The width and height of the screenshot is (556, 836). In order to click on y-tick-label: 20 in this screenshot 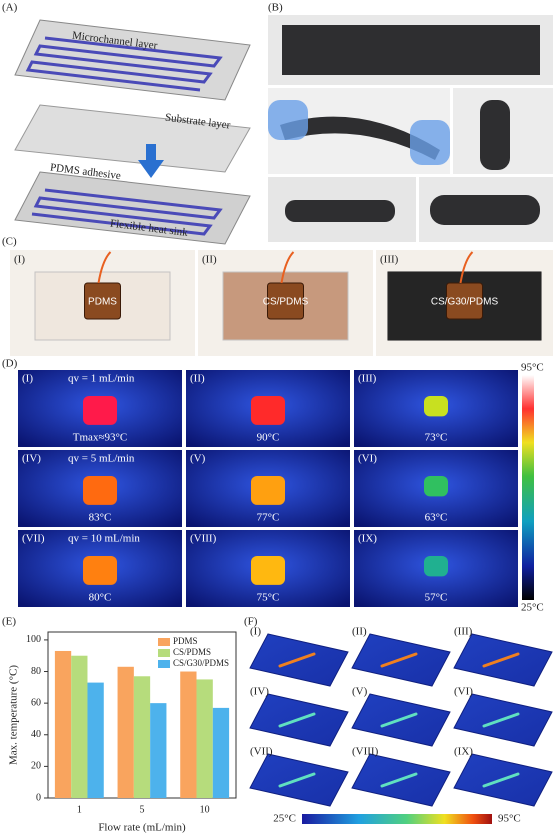, I will do `click(36, 766)`.